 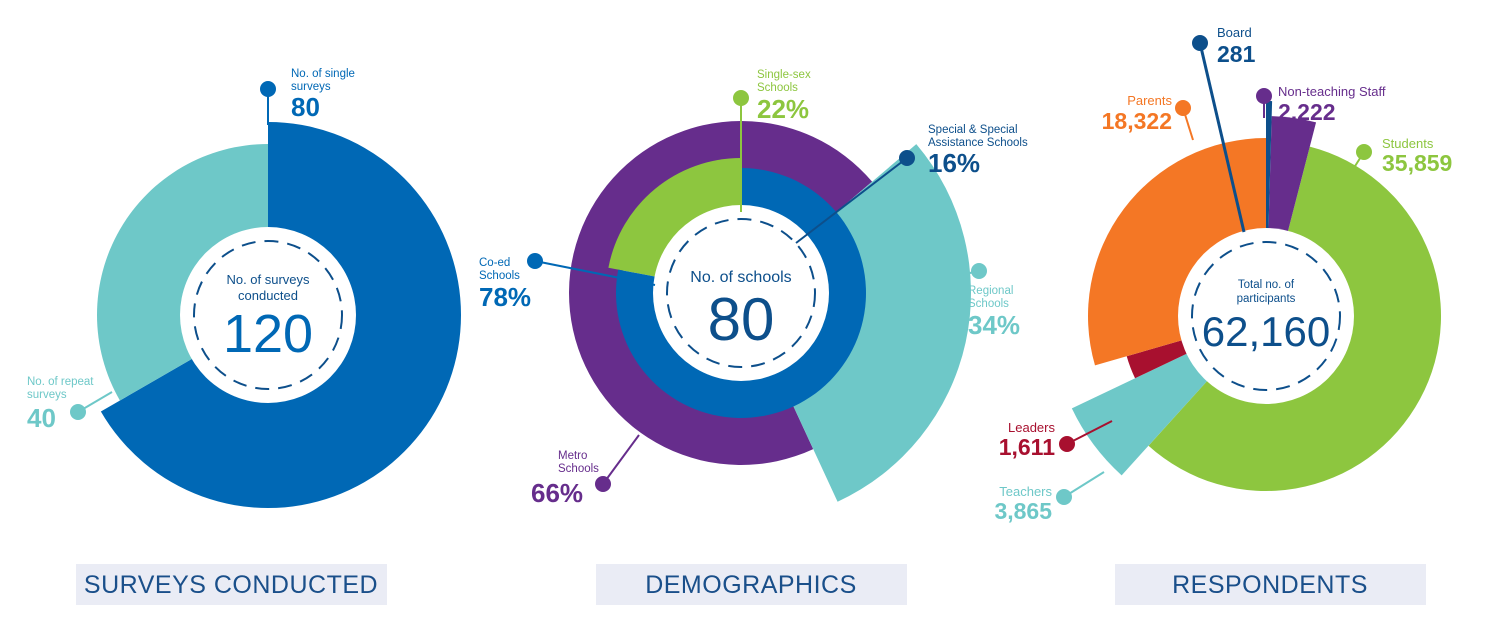 What do you see at coordinates (578, 462) in the screenshot?
I see `metro-label: Metro Schools` at bounding box center [578, 462].